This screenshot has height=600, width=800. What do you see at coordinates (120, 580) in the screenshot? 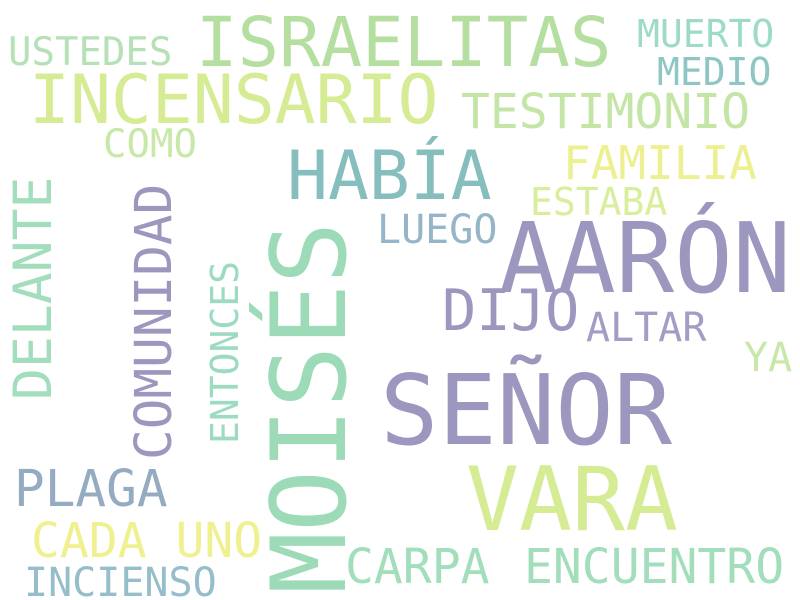
I see `word-incienso: INCIENSO` at bounding box center [120, 580].